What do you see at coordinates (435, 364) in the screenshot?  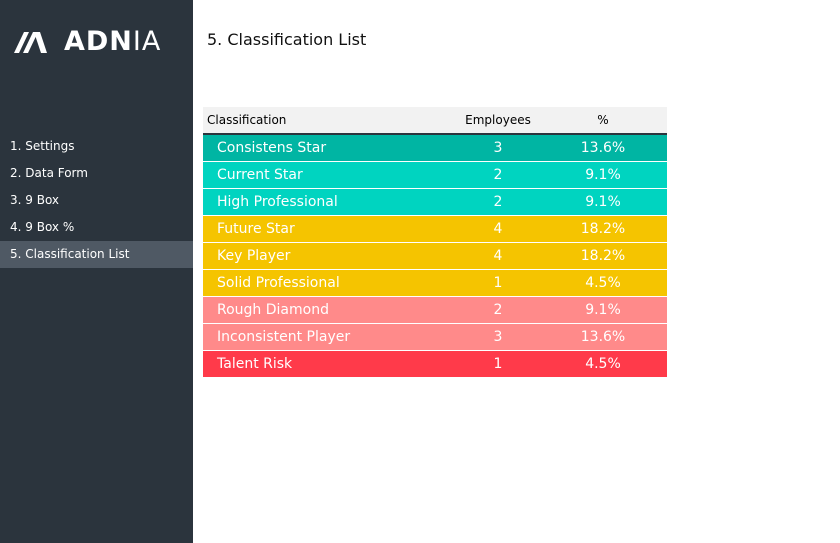 I see `table-row: Talent Risk 1 4.5%` at bounding box center [435, 364].